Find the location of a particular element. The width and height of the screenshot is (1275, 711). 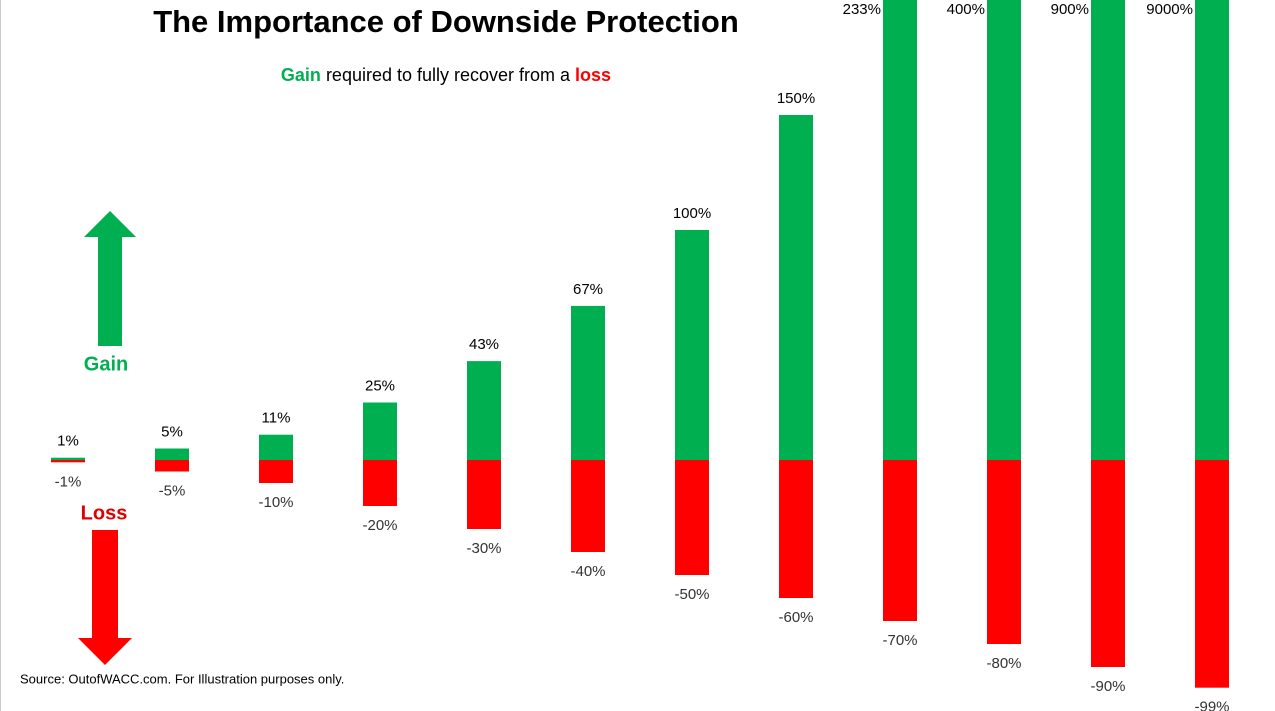

data-label: -5% is located at coordinates (172, 490).